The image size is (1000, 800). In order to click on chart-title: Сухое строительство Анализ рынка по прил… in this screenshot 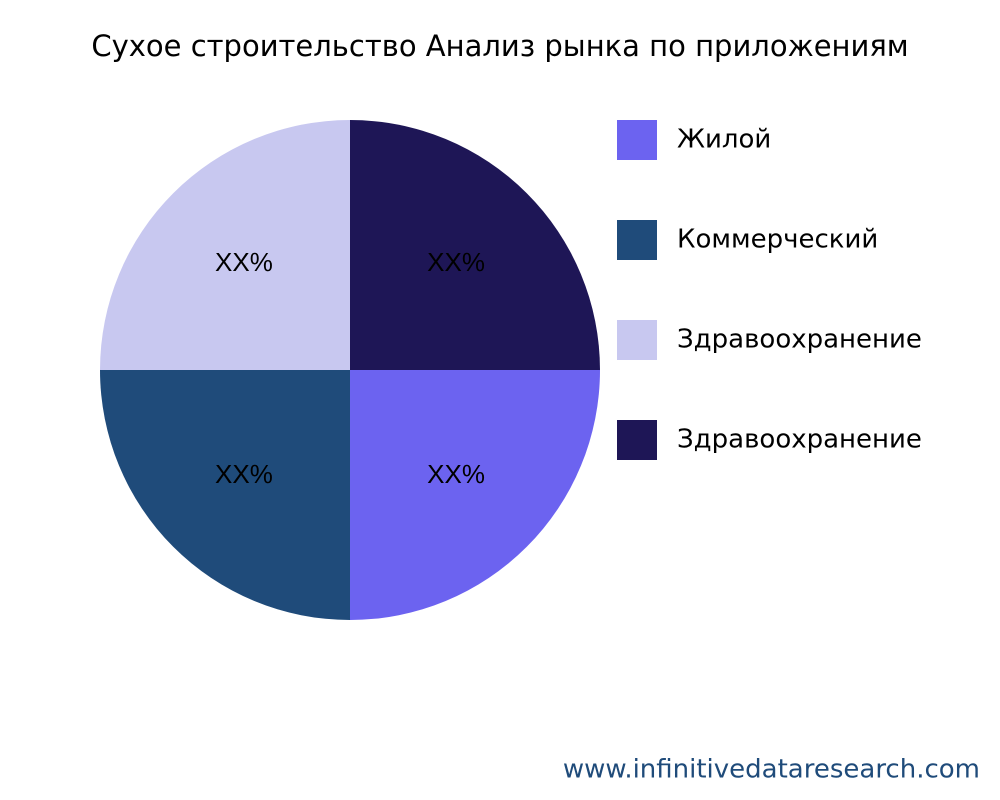, I will do `click(499, 46)`.